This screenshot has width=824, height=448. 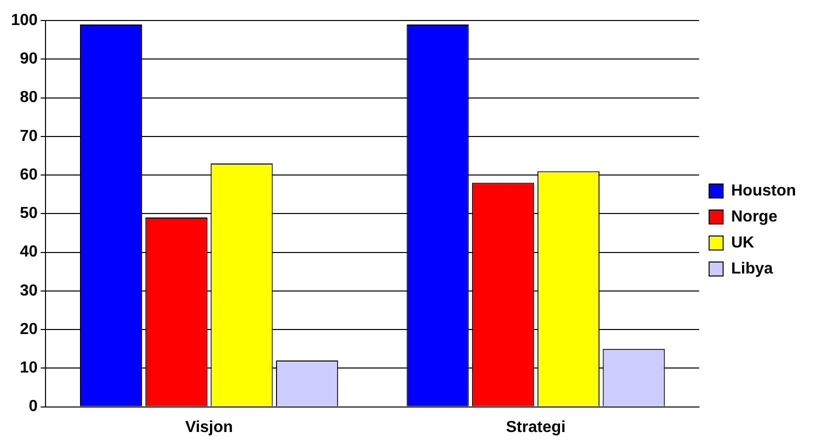 I want to click on y-tick-label: 30, so click(x=29, y=291).